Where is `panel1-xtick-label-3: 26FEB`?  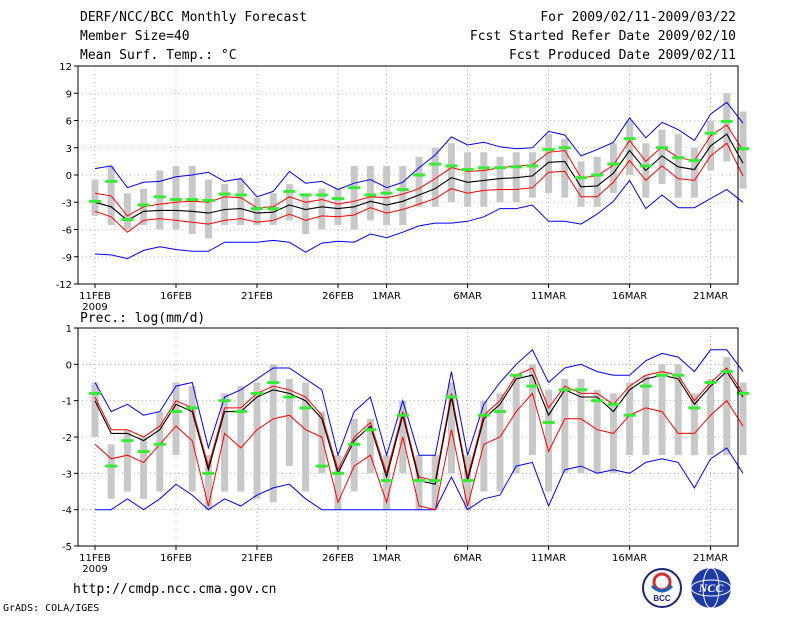 panel1-xtick-label-3: 26FEB is located at coordinates (338, 558).